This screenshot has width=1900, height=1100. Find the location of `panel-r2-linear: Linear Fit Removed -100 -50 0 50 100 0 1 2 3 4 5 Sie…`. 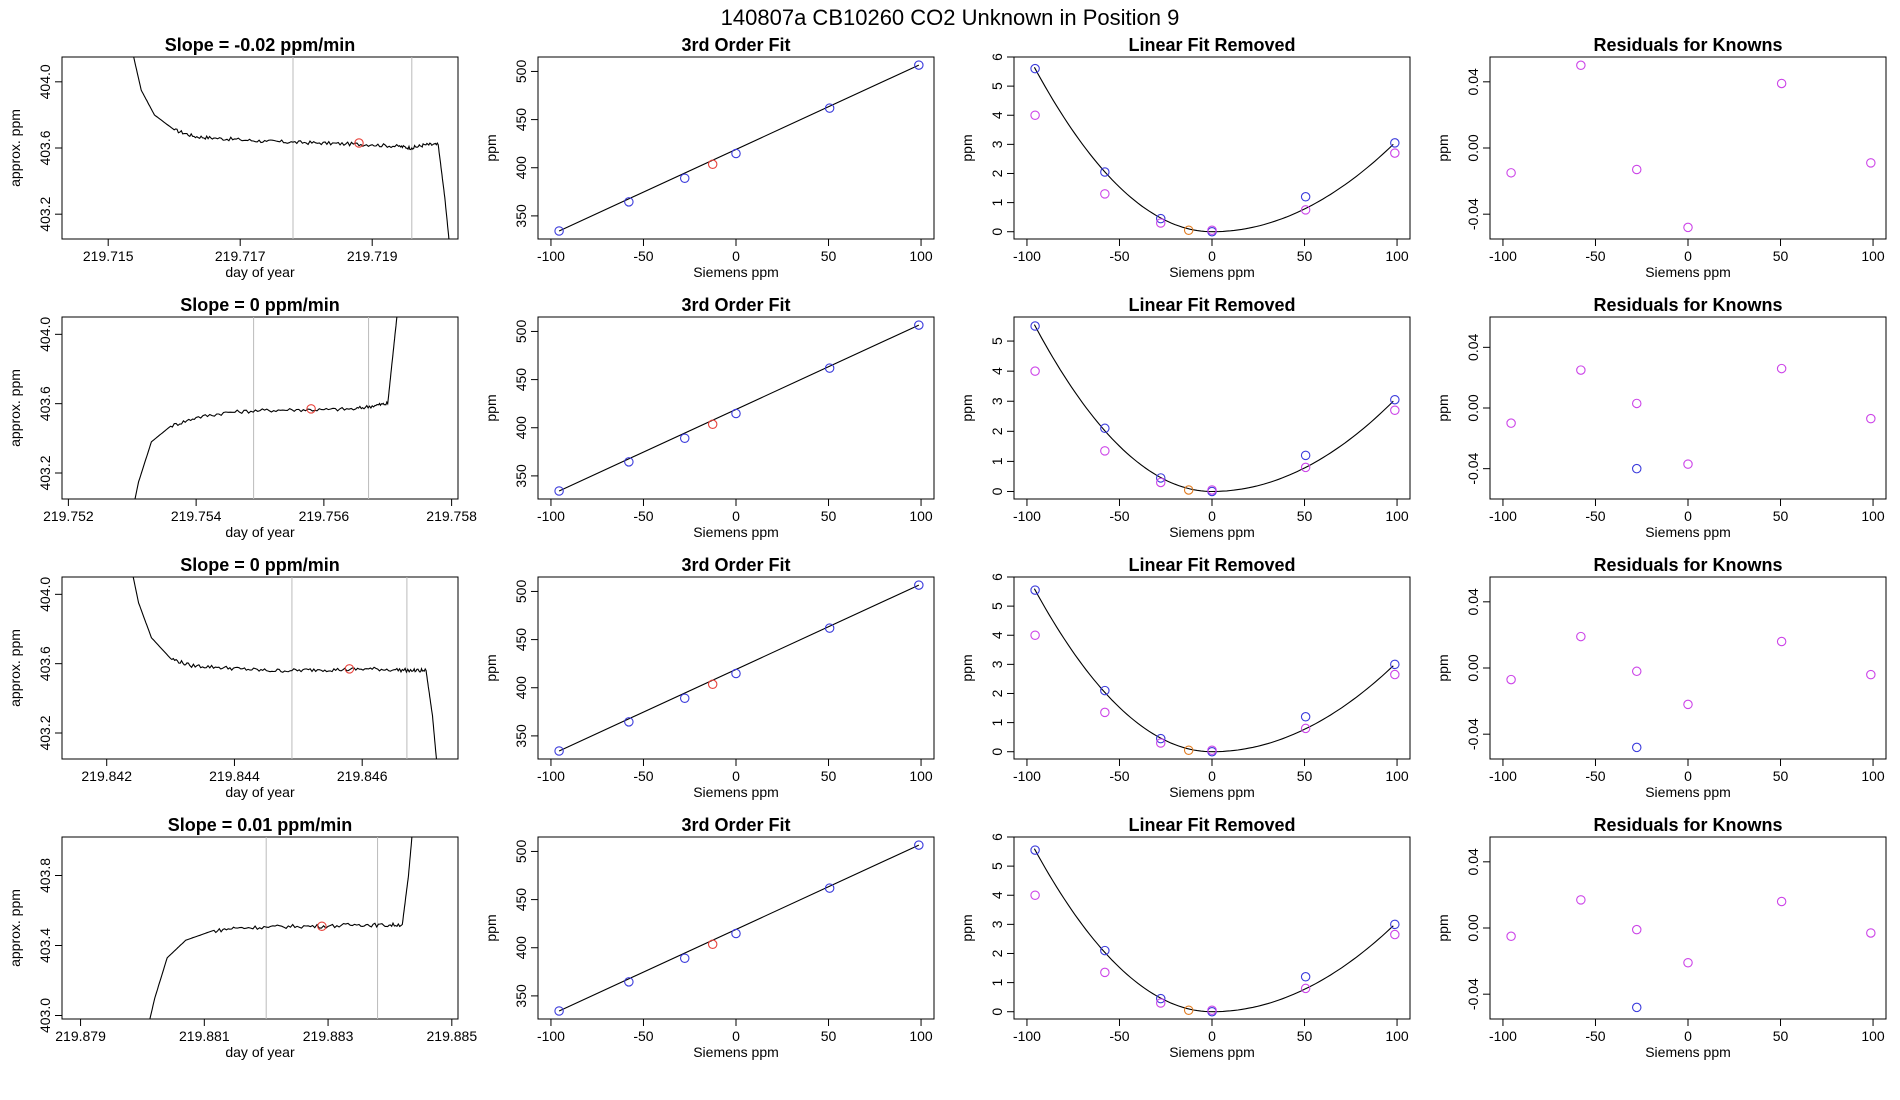

panel-r2-linear: Linear Fit Removed -100 -50 0 50 100 0 1 2 3 4 5 Sie… is located at coordinates (1185, 417).